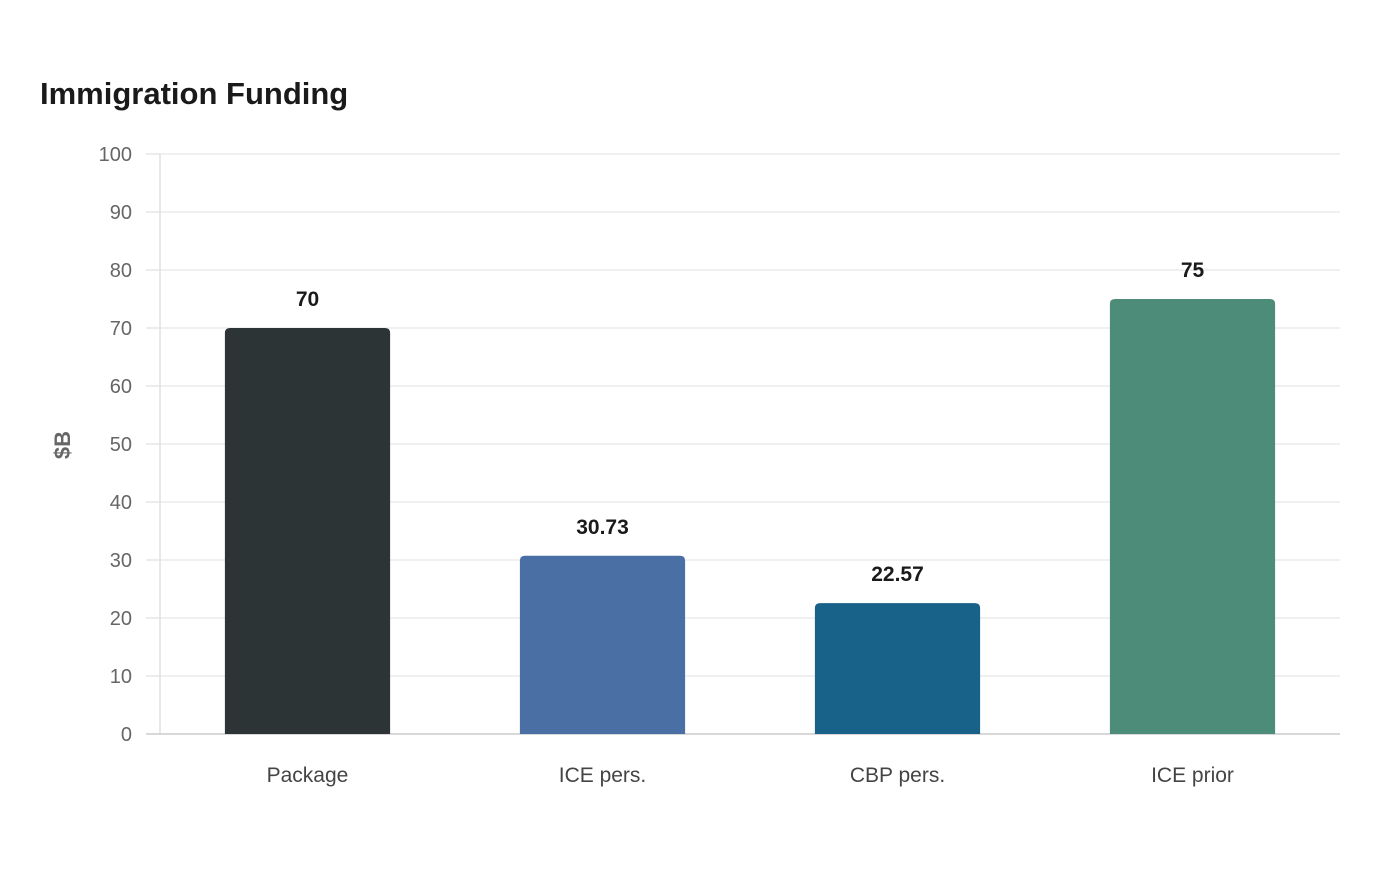  What do you see at coordinates (1193, 270) in the screenshot?
I see `data-label: 75` at bounding box center [1193, 270].